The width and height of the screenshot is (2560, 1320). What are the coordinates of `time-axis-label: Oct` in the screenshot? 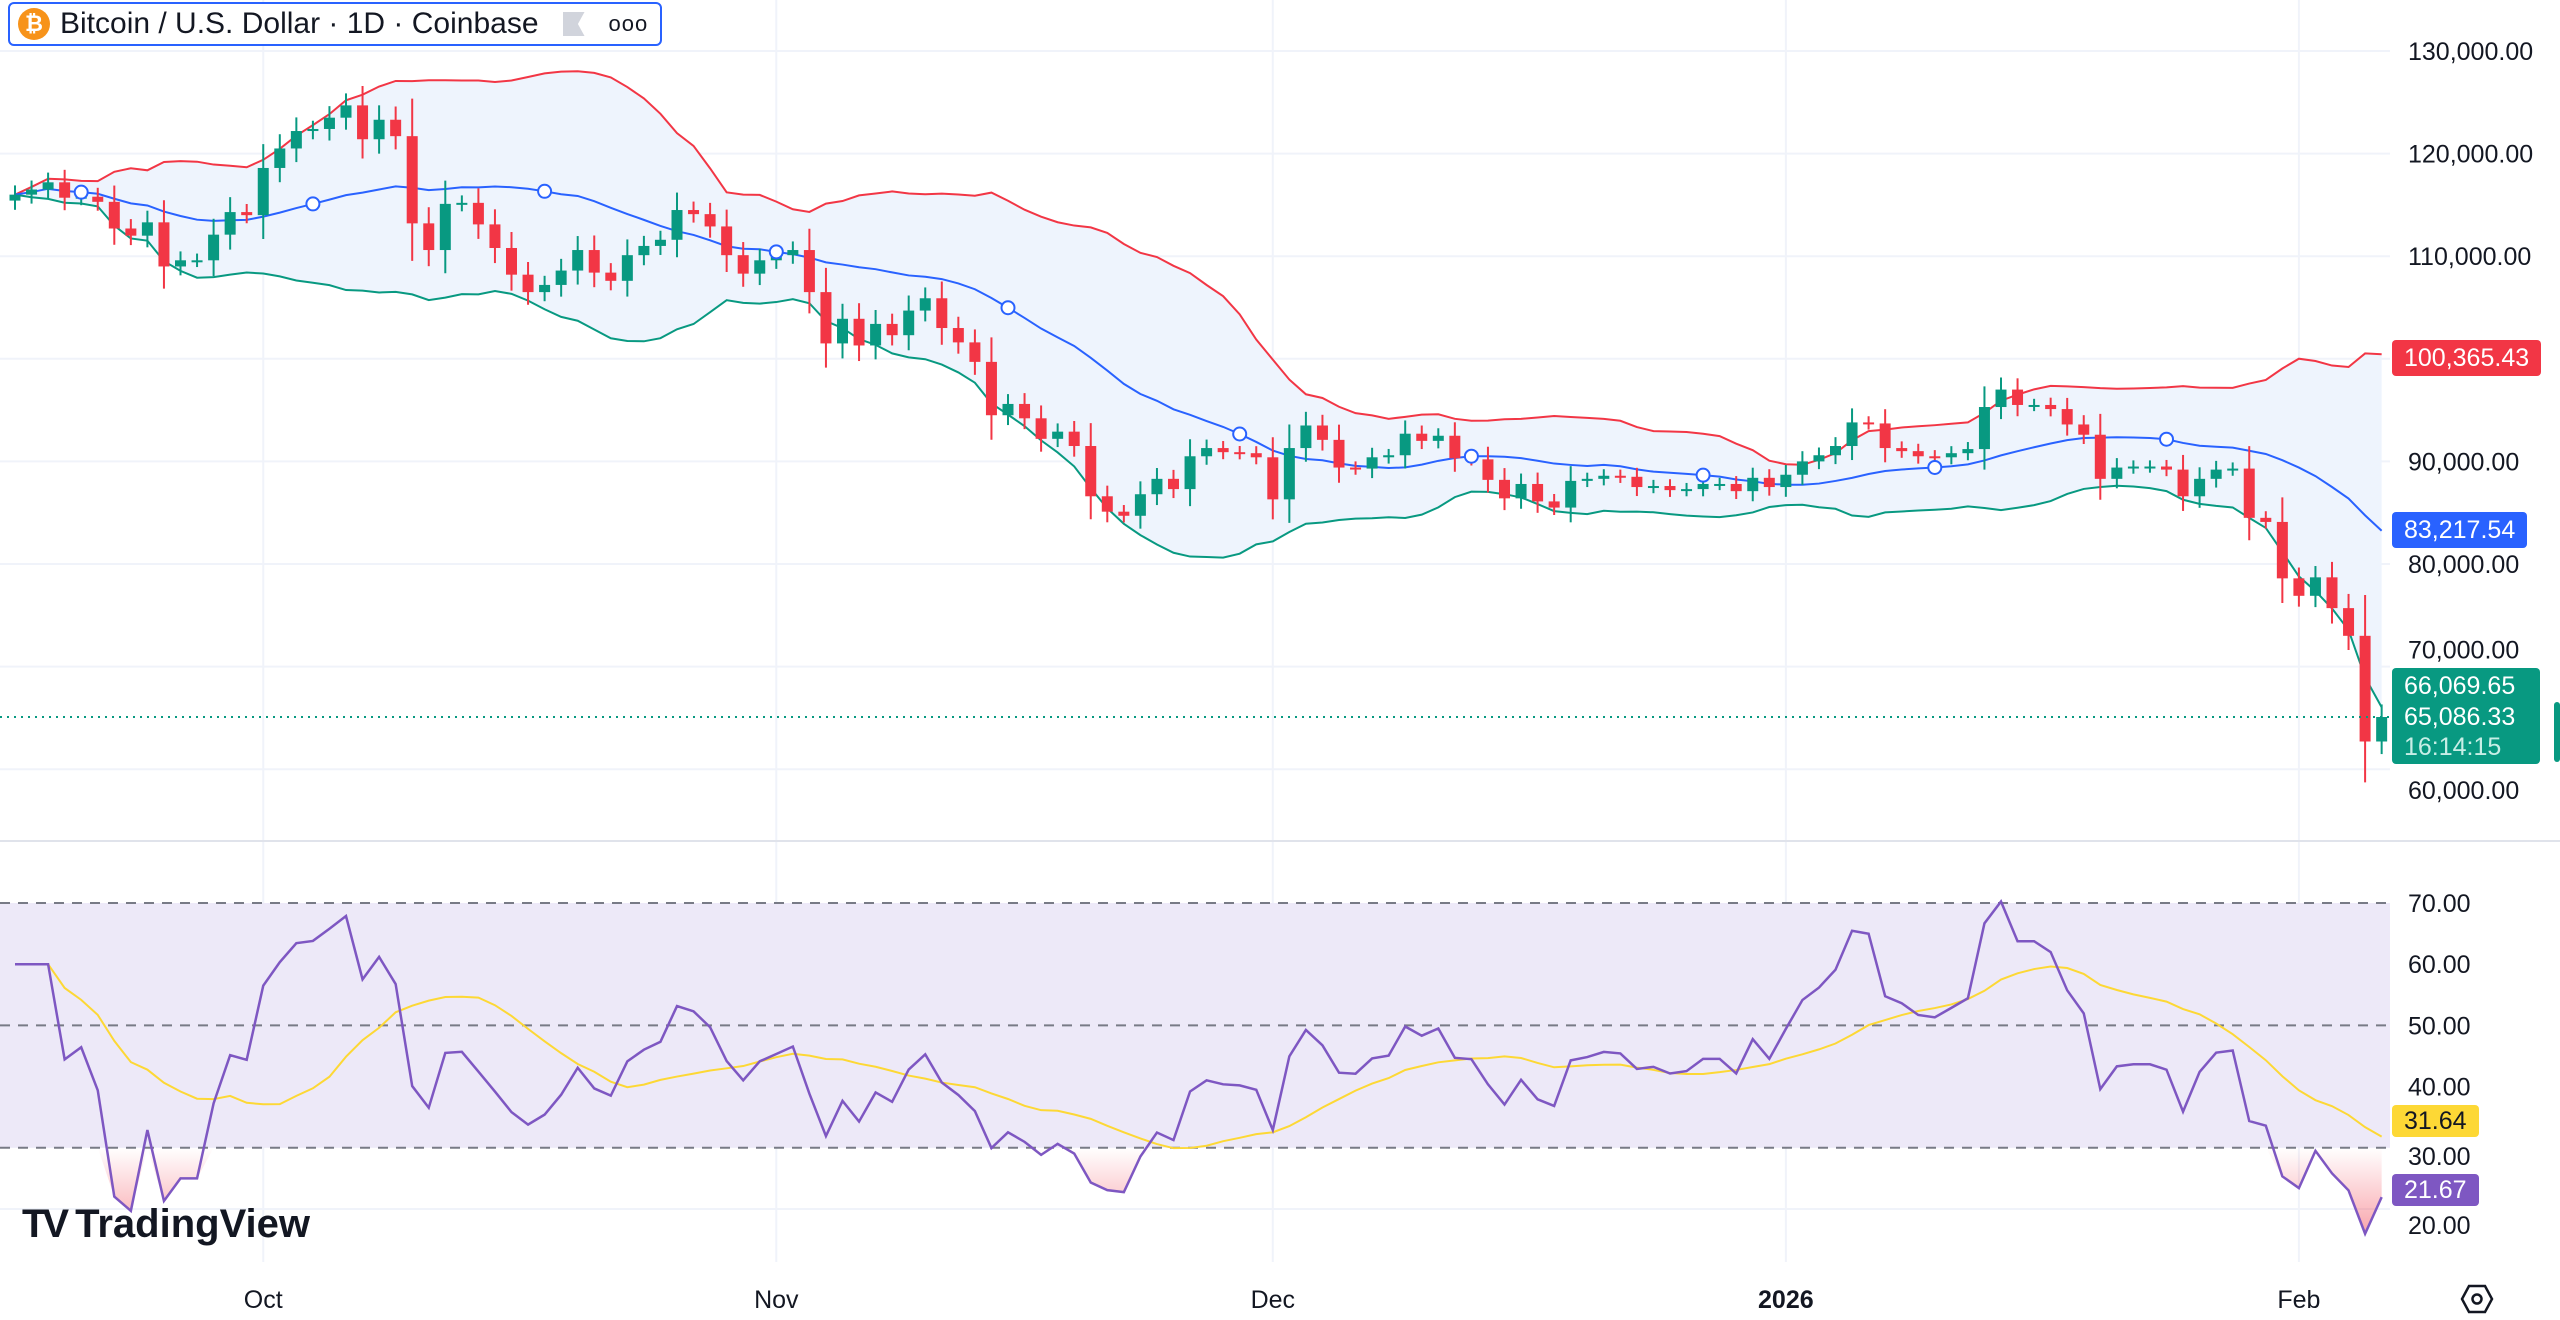 It's located at (263, 1300).